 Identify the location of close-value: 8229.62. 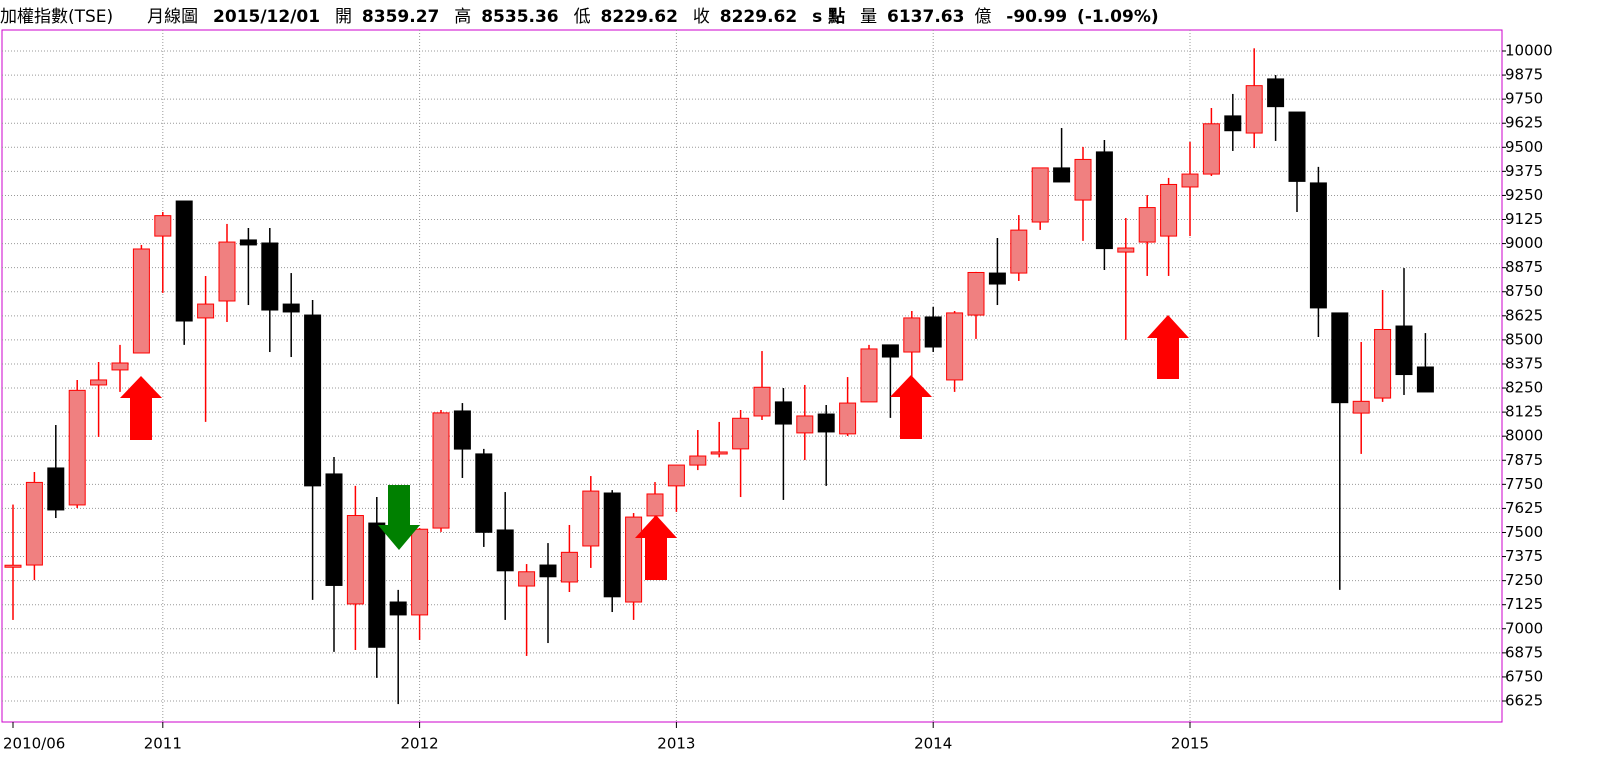
(758, 17).